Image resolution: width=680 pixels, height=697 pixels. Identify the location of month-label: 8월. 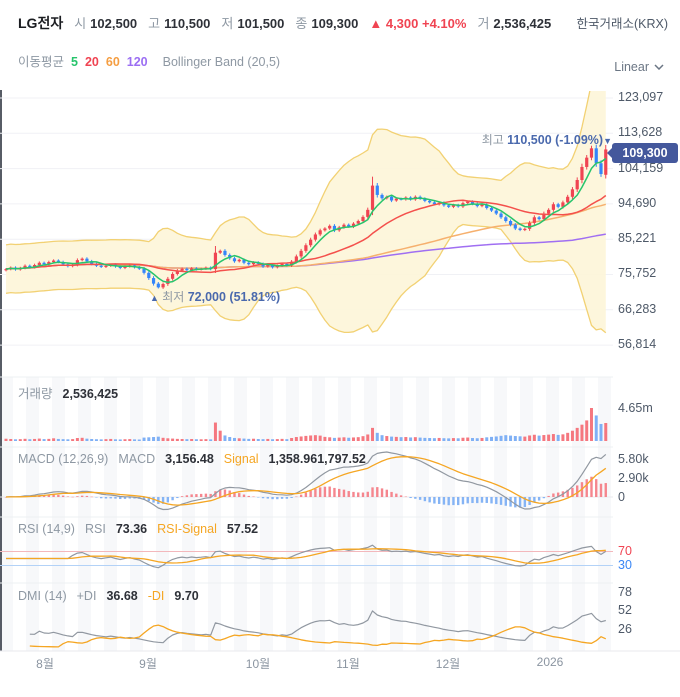
(45, 664).